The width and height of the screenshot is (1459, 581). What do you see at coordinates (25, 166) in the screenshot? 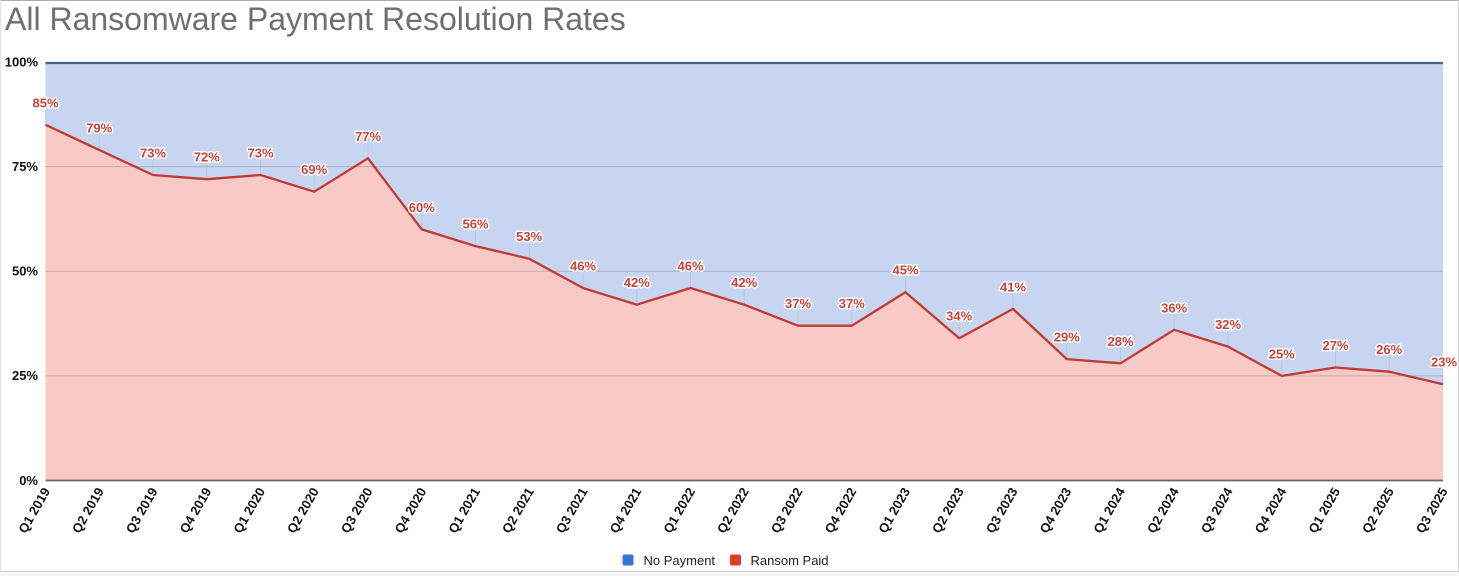
I see `svg-text: 75%` at bounding box center [25, 166].